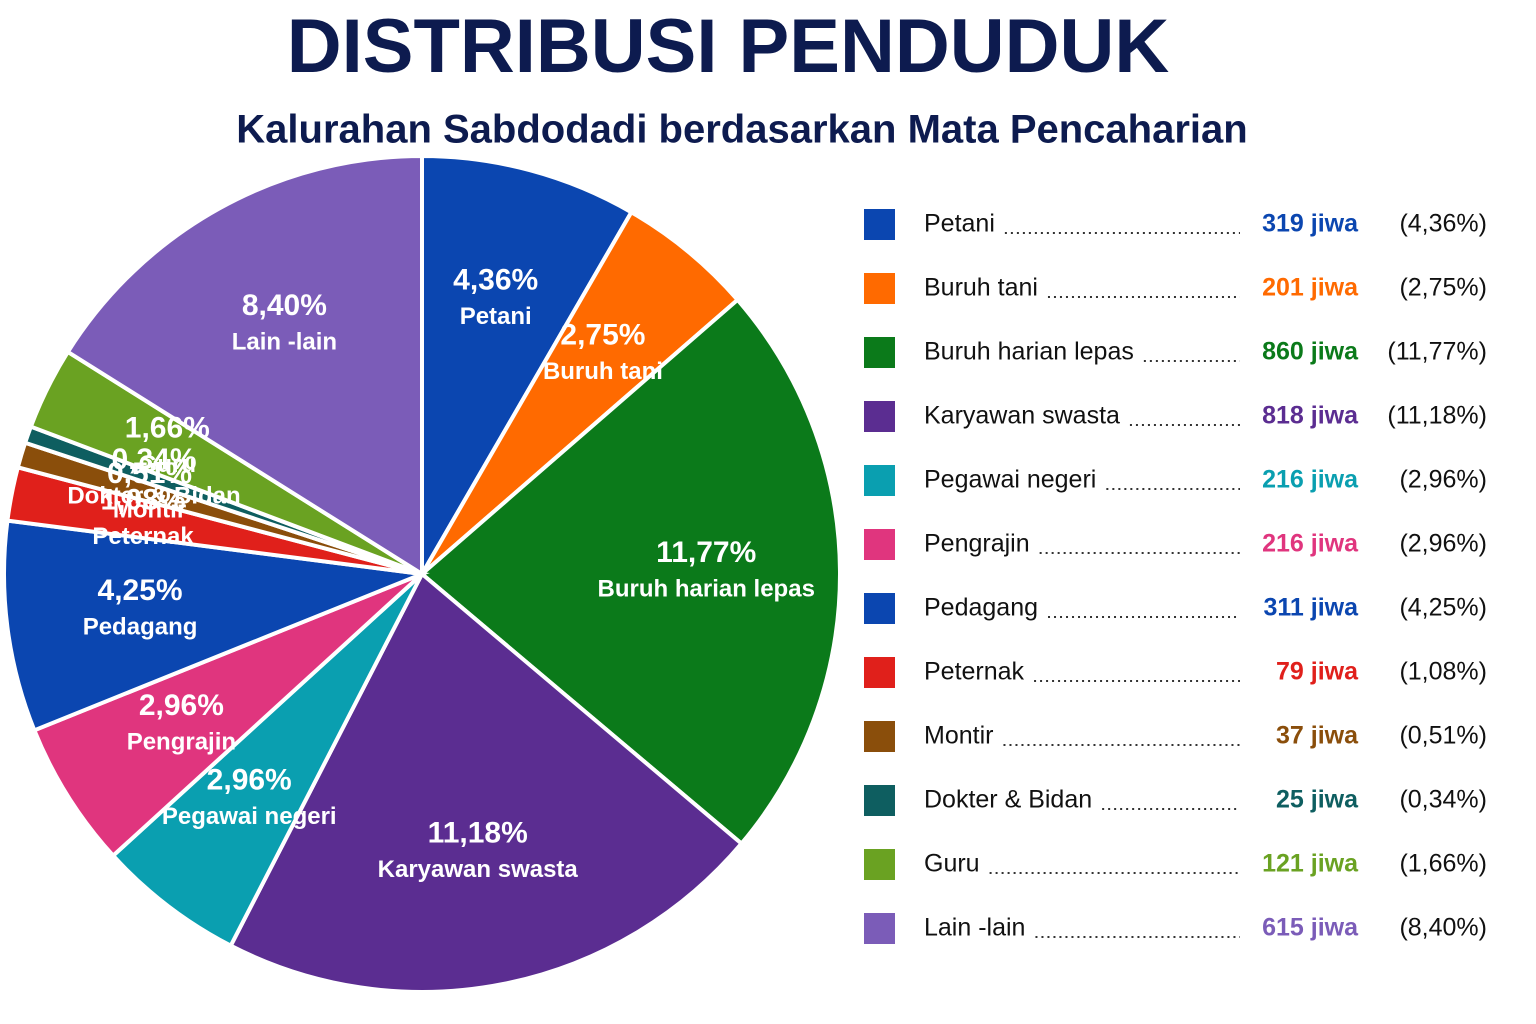 The width and height of the screenshot is (1536, 1024). I want to click on legend-count: 25 jiwa, so click(1317, 800).